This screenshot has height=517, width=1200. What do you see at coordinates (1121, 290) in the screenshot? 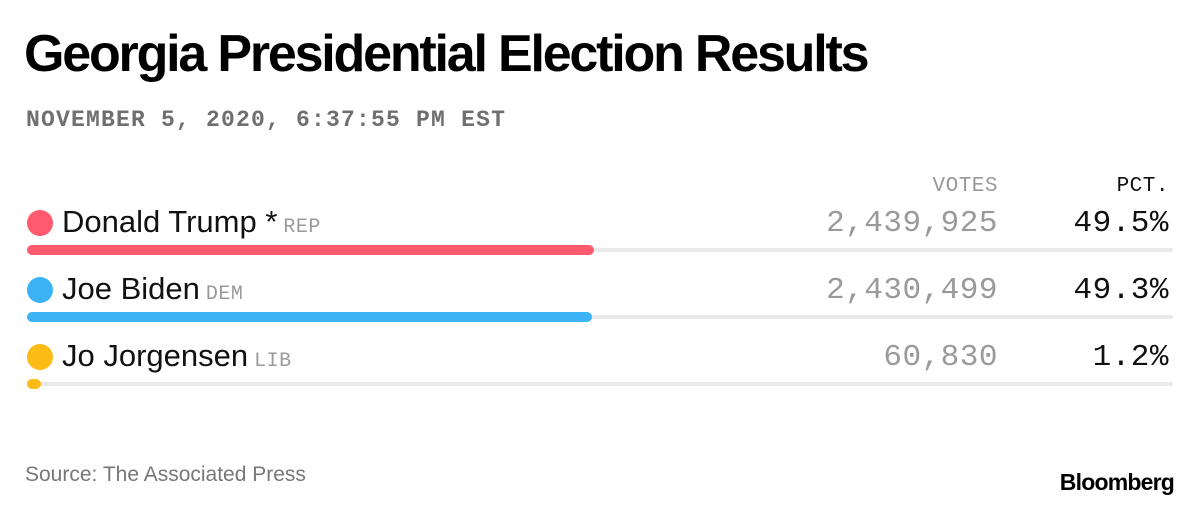
I see `vote-percentage: 49.3%` at bounding box center [1121, 290].